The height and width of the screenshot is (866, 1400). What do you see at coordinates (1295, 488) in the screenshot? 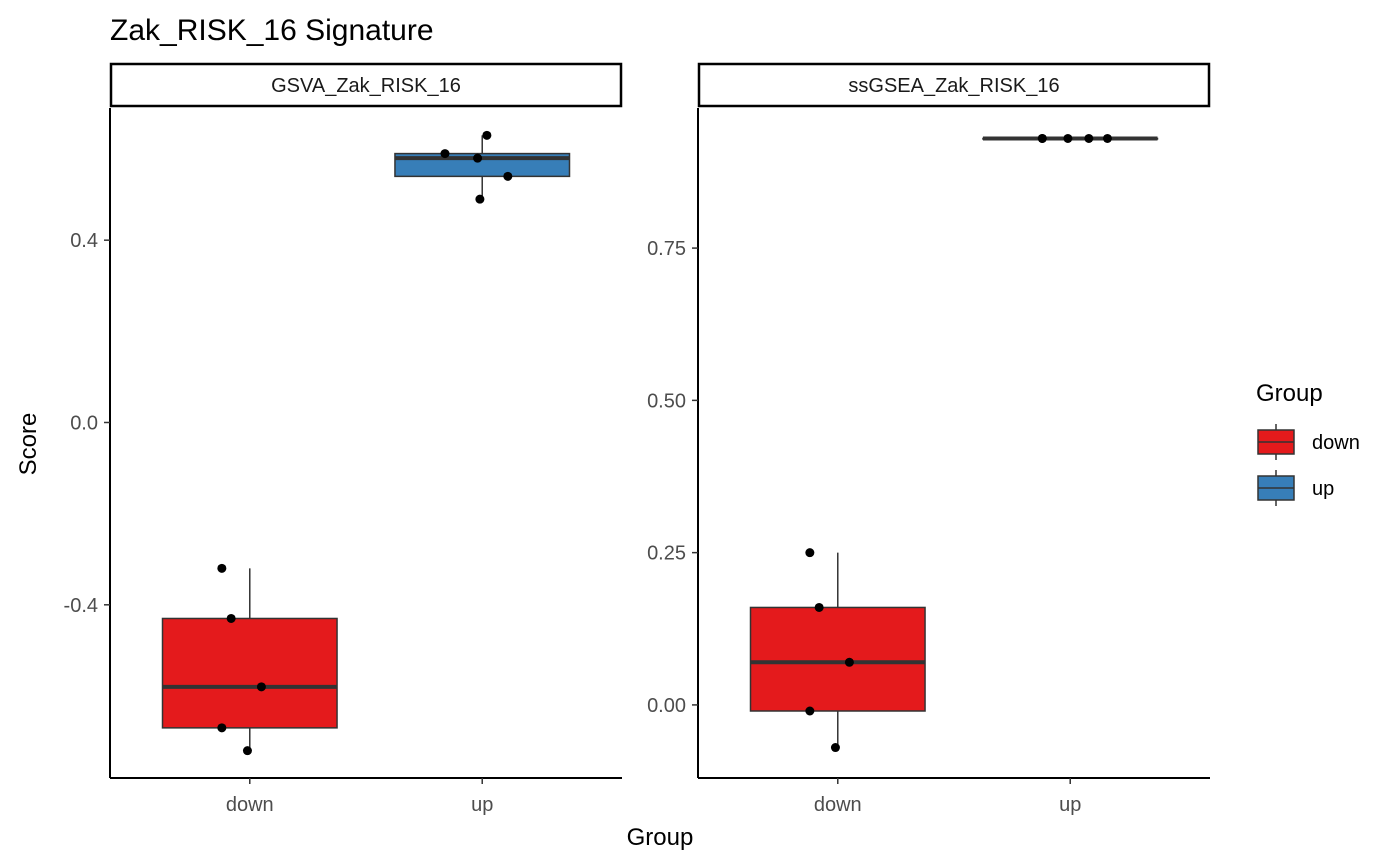
I see `legend-item-up: up` at bounding box center [1295, 488].